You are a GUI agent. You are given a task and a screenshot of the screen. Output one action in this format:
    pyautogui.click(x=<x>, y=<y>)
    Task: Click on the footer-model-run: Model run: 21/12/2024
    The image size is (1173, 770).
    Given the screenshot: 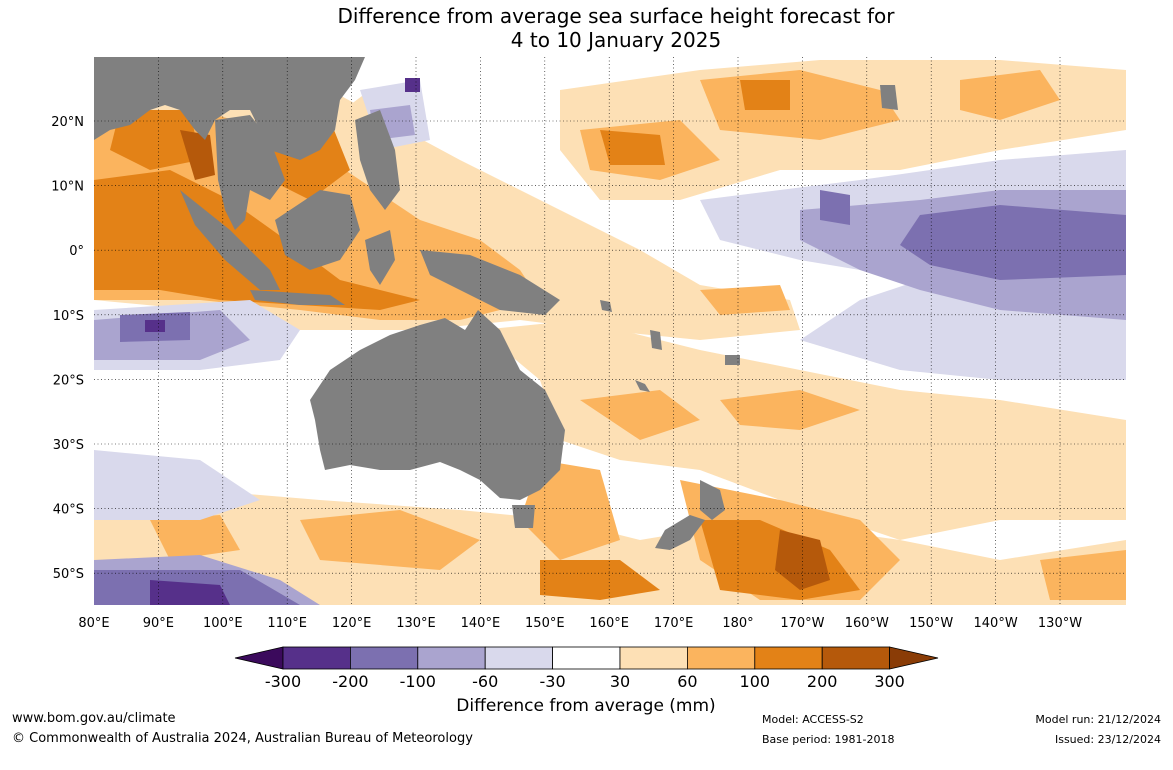 What is the action you would take?
    pyautogui.click(x=1098, y=719)
    